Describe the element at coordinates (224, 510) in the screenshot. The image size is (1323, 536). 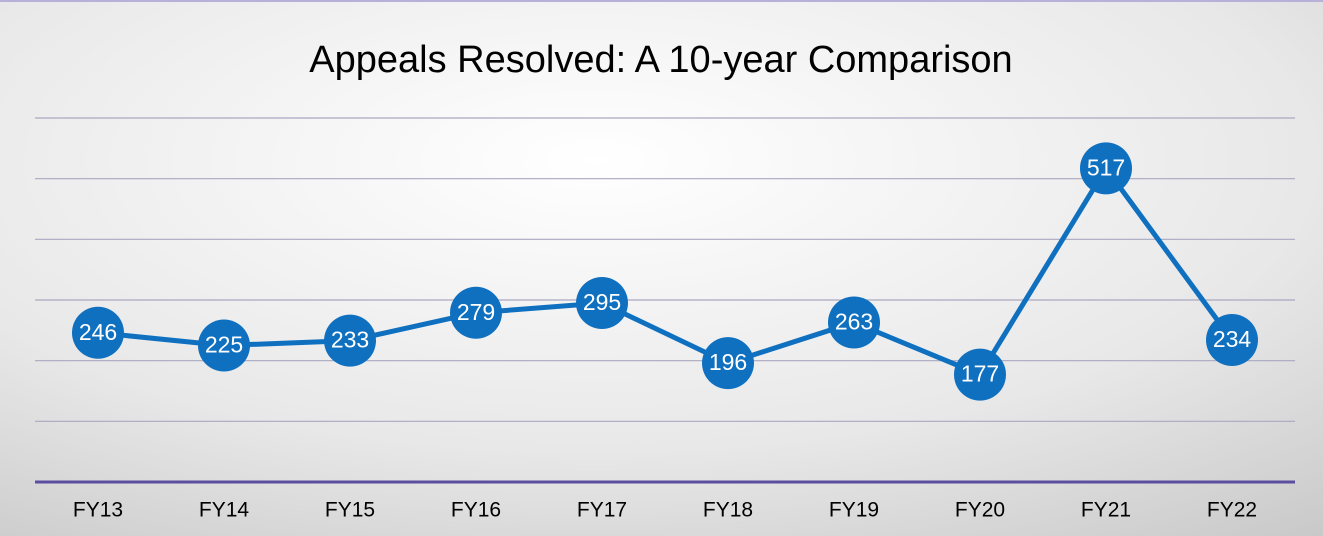
I see `x-tick-label: FY14` at that location.